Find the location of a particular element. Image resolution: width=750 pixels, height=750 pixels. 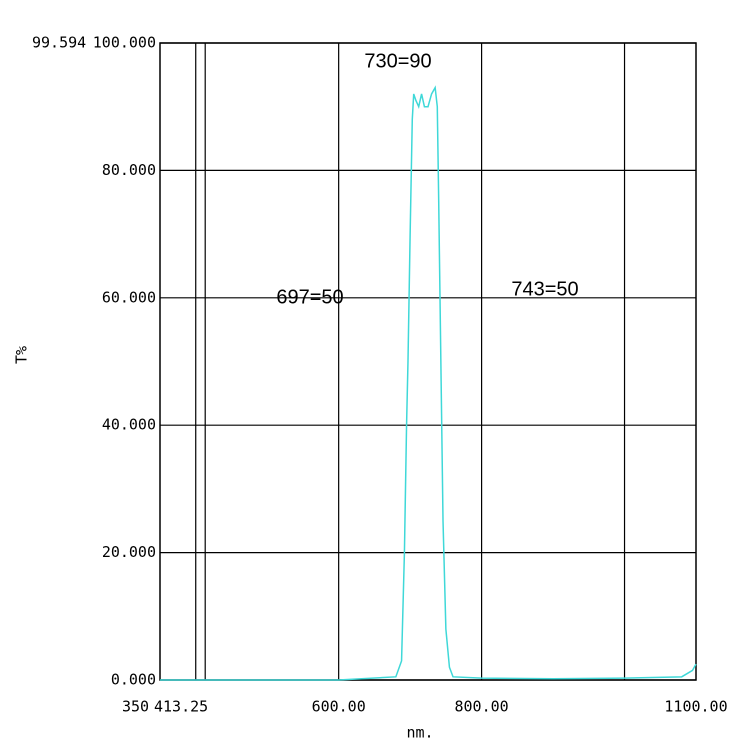

y-tick-label: 100.000 is located at coordinates (124, 43).